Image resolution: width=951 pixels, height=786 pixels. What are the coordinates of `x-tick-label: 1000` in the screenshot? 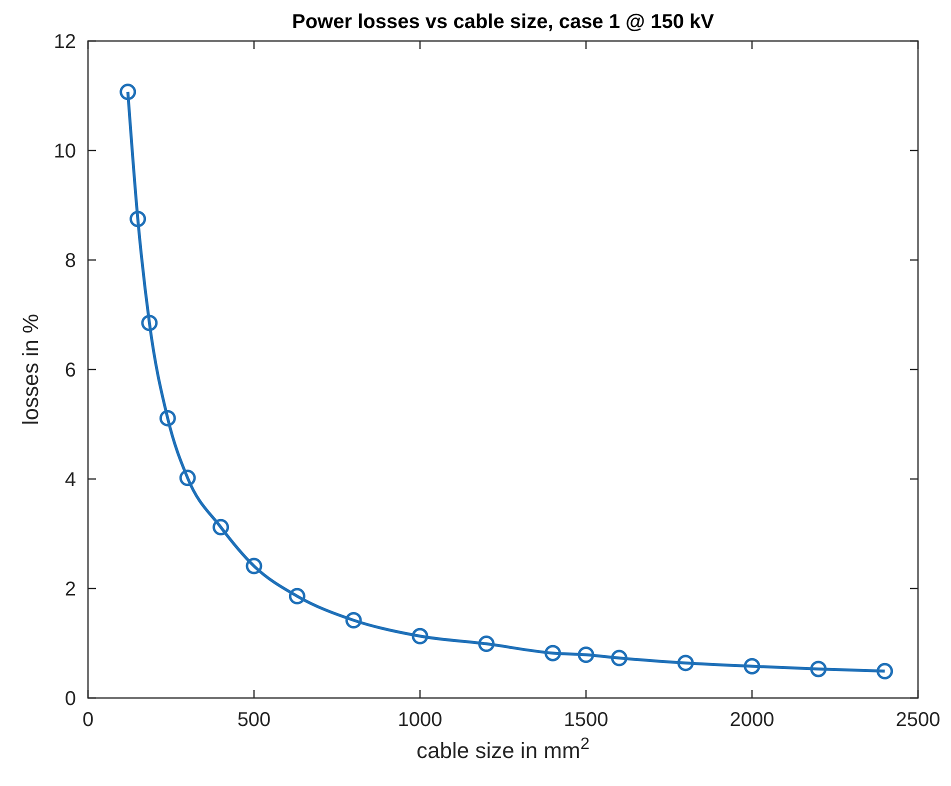 It's located at (420, 720).